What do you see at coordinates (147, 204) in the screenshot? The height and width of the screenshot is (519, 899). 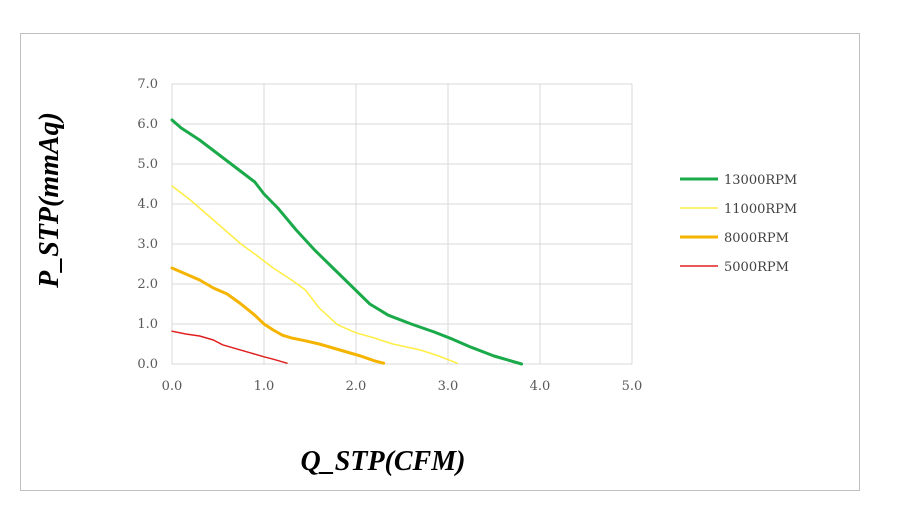 I see `y-tick-label: 4.0` at bounding box center [147, 204].